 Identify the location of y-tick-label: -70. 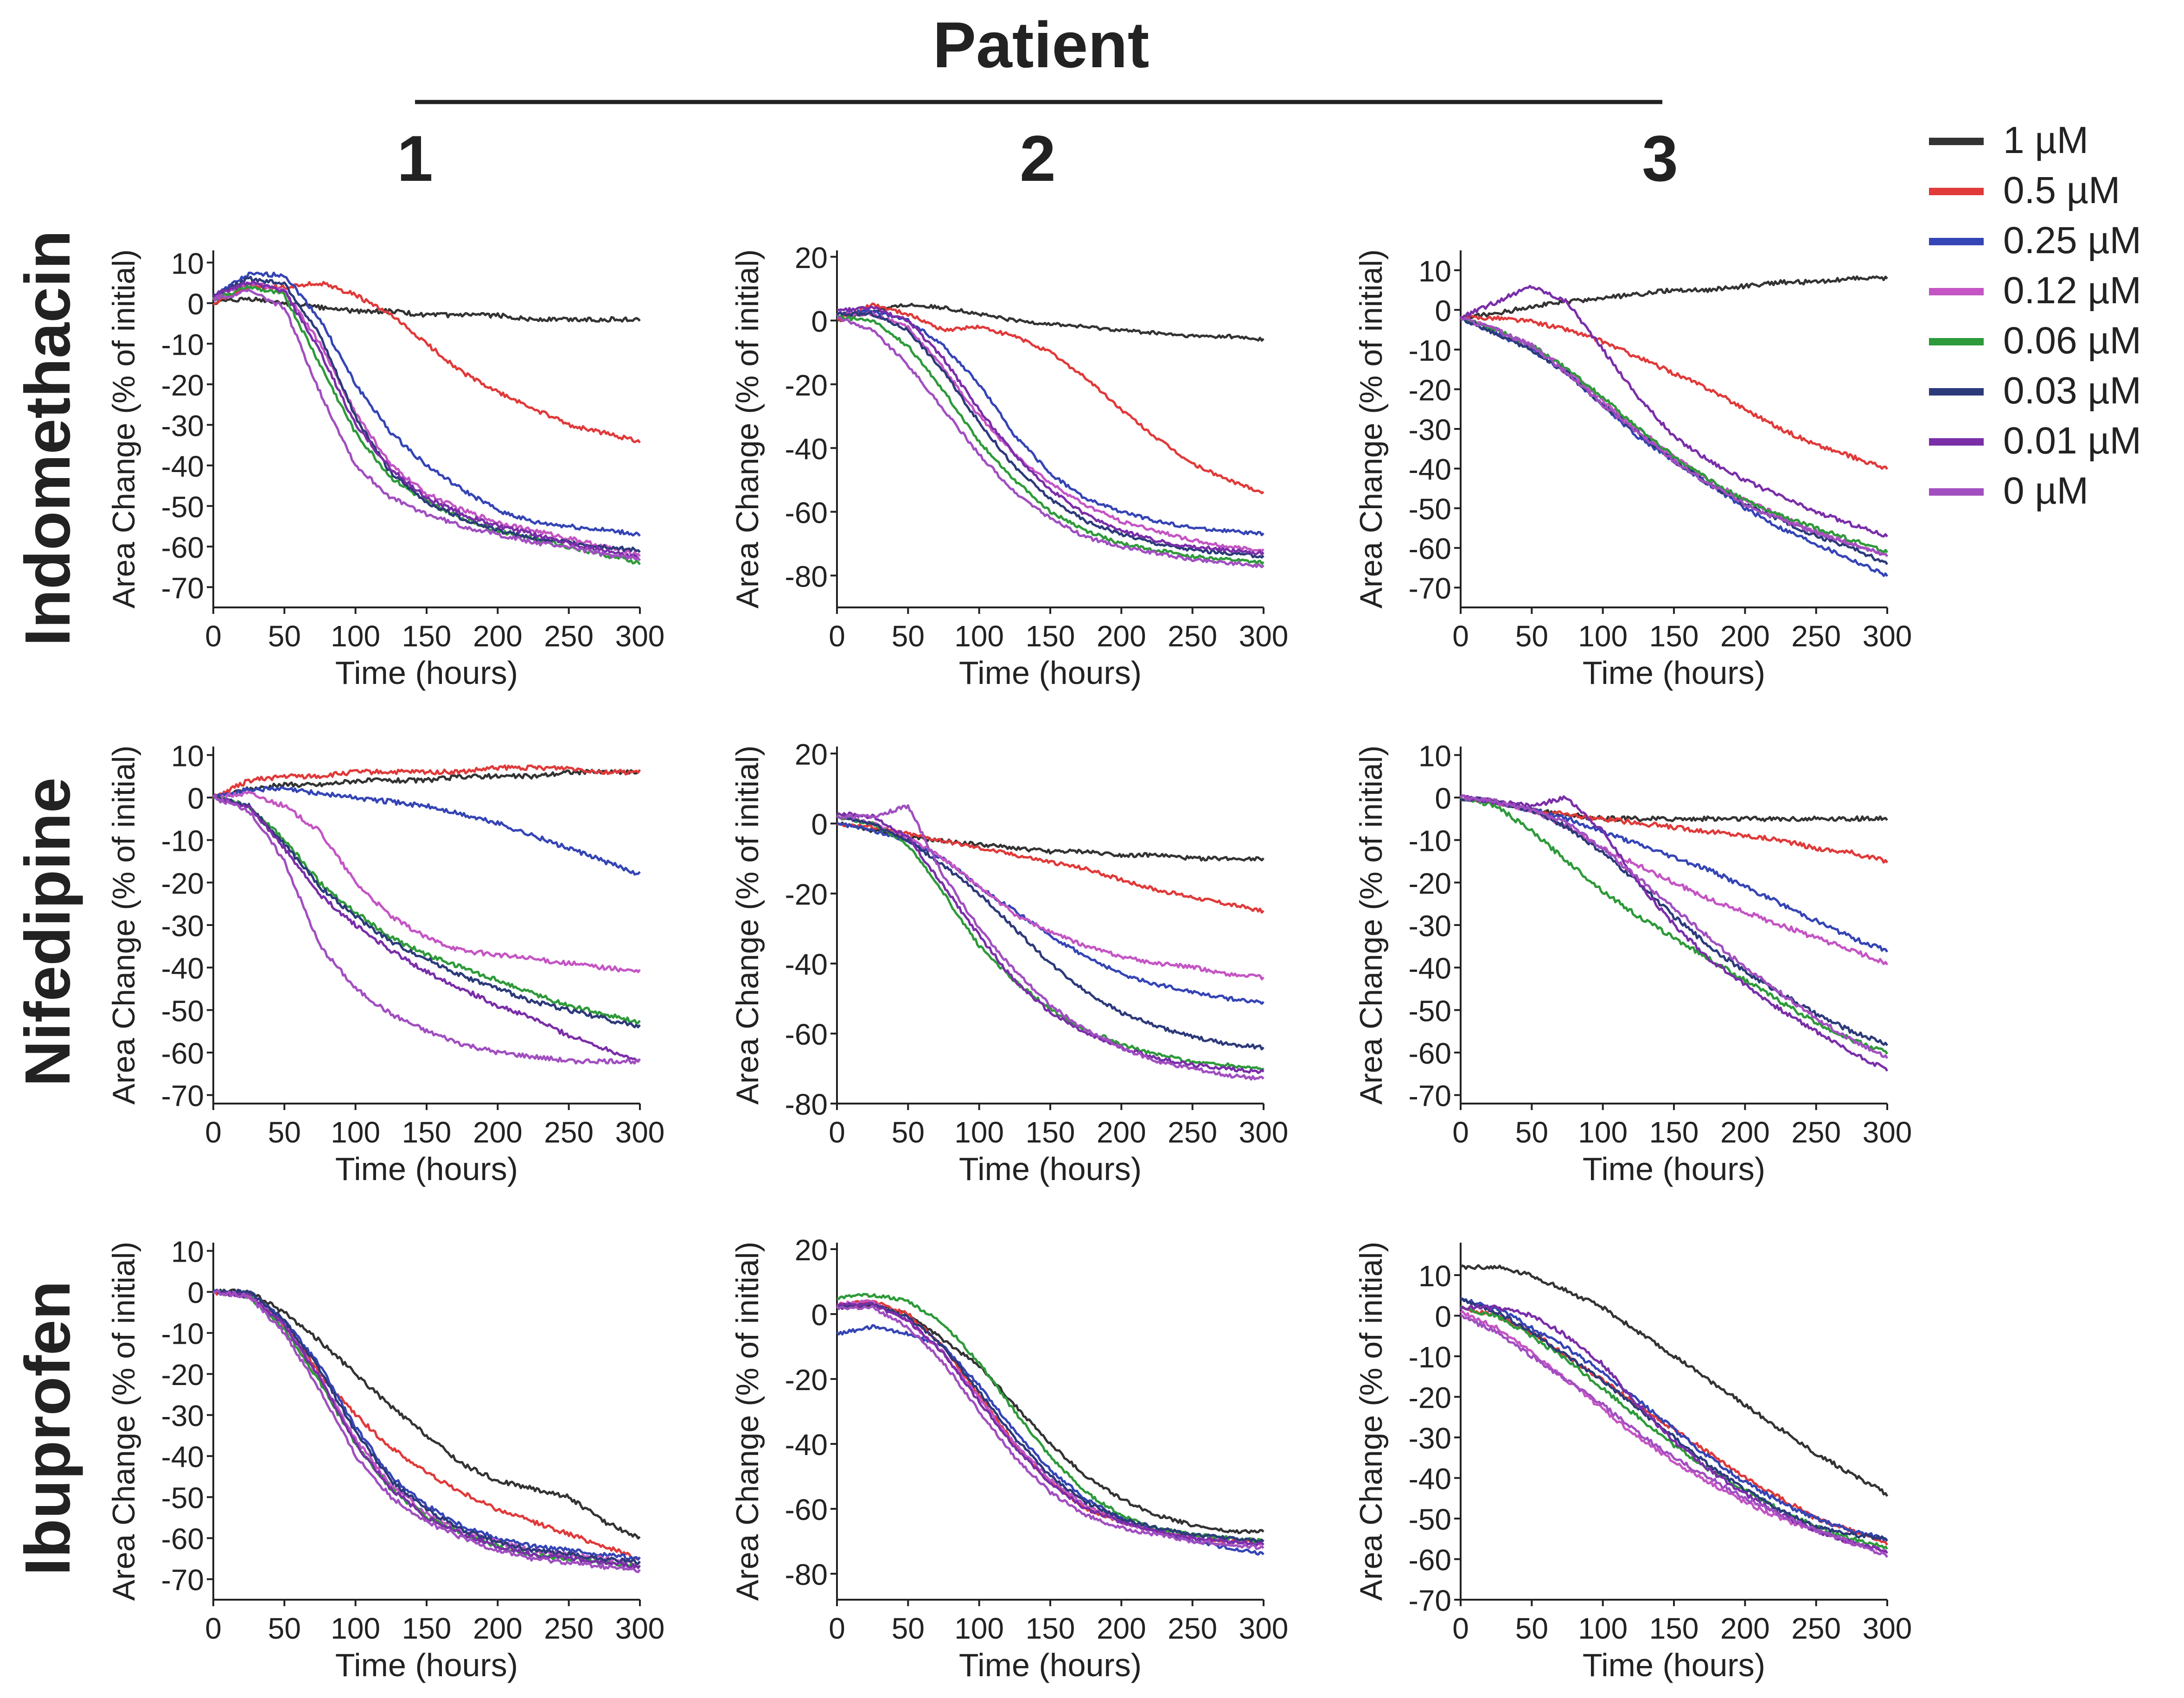
(1430, 1096).